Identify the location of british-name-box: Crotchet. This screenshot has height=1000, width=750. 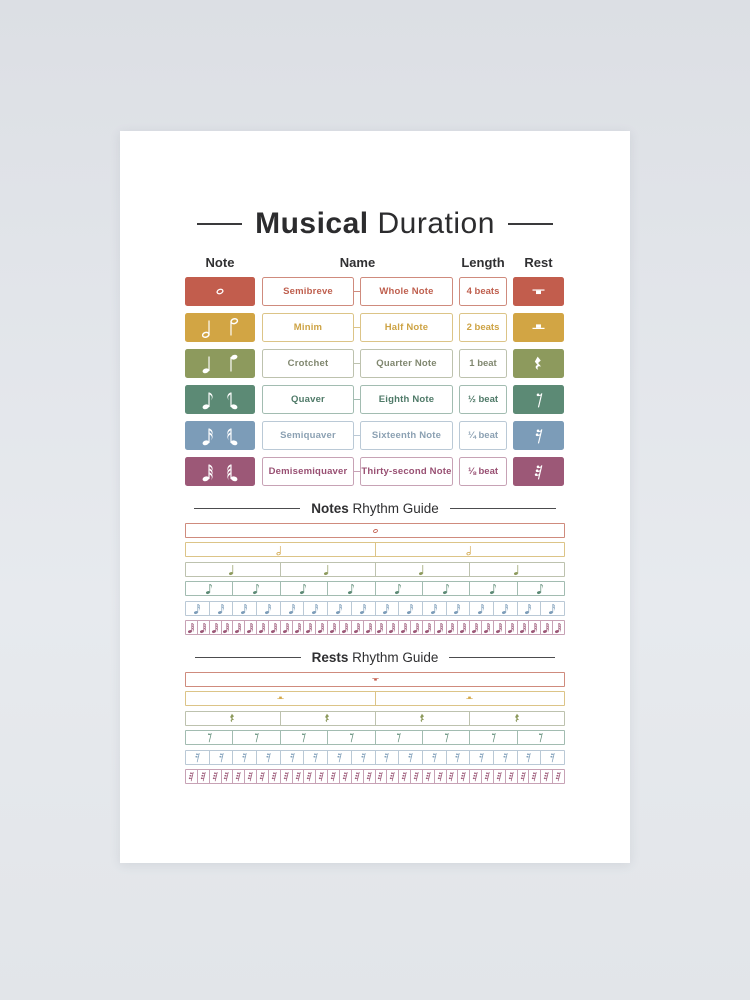
(308, 363).